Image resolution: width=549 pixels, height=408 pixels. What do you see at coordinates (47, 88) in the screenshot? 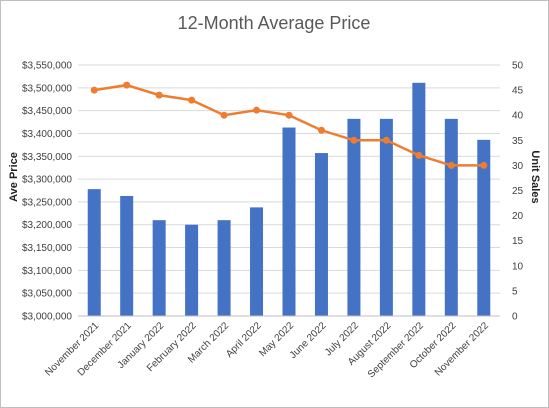
I see `left-tick-label: $3,500,000` at bounding box center [47, 88].